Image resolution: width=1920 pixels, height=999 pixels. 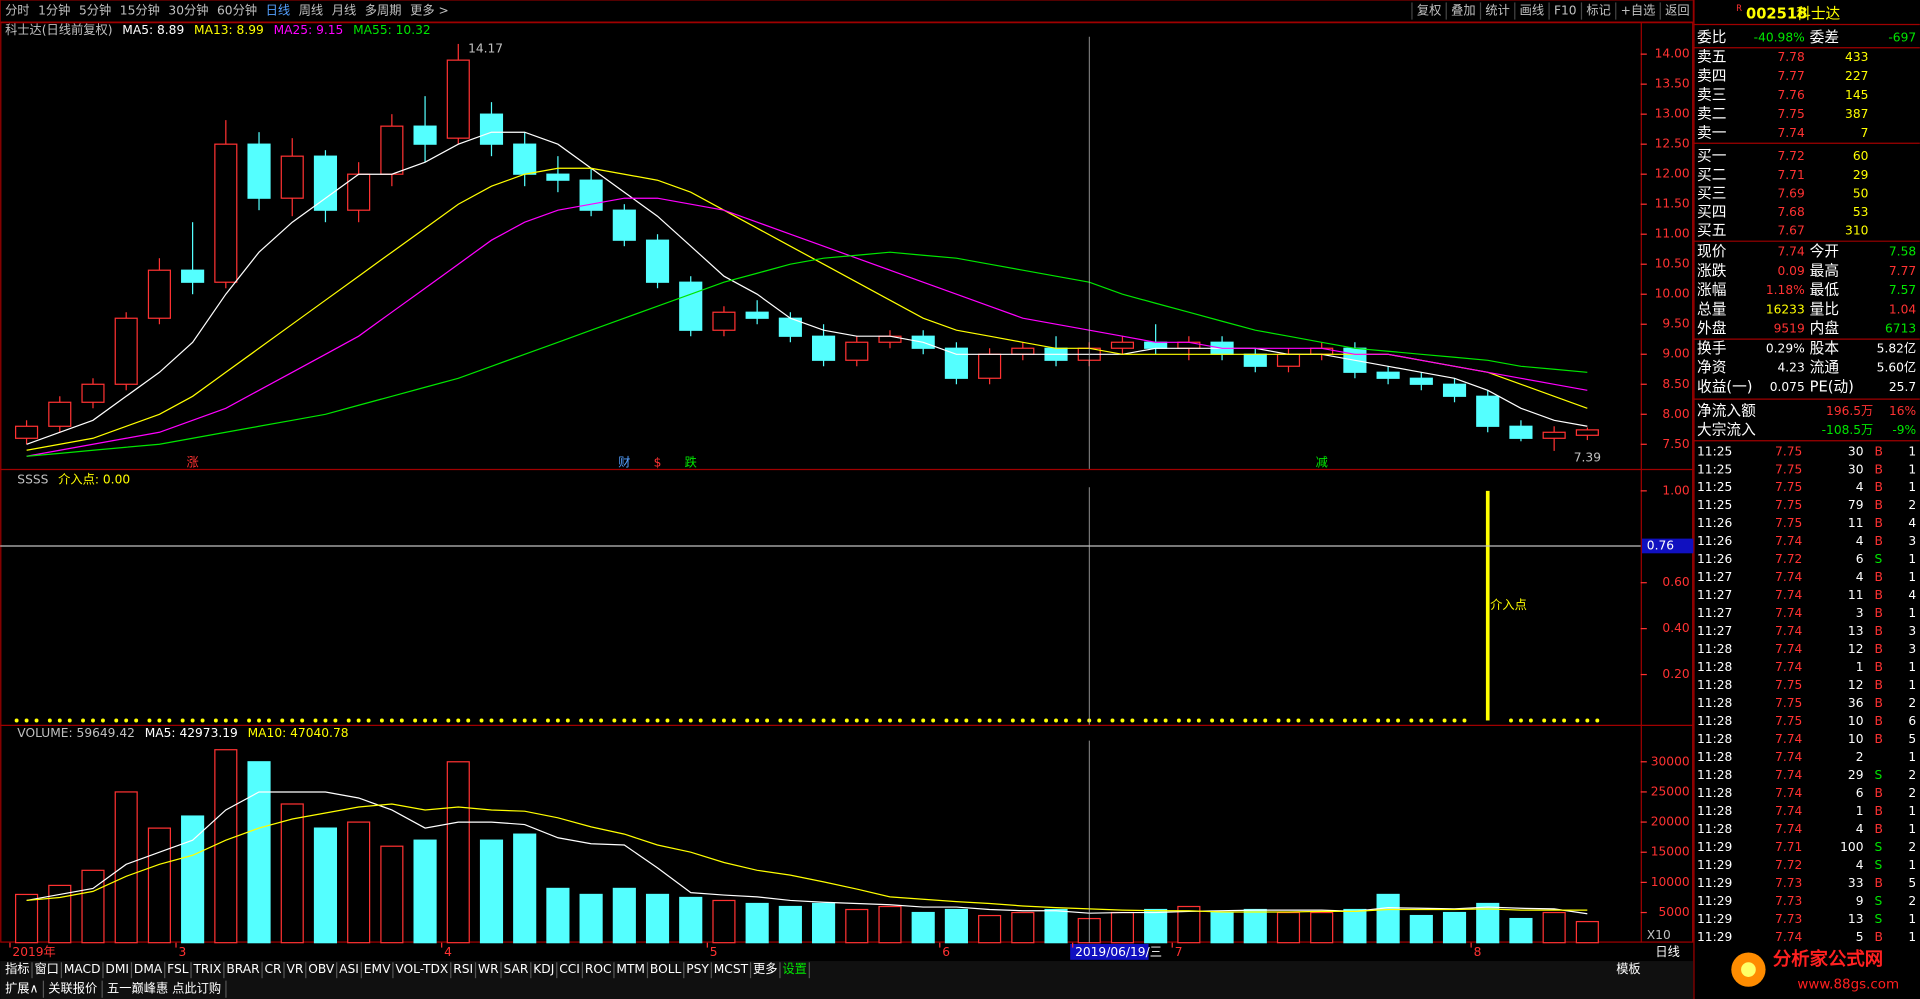 What do you see at coordinates (164, 988) in the screenshot?
I see `extension-tab: 五一巅峰惠 点此订购` at bounding box center [164, 988].